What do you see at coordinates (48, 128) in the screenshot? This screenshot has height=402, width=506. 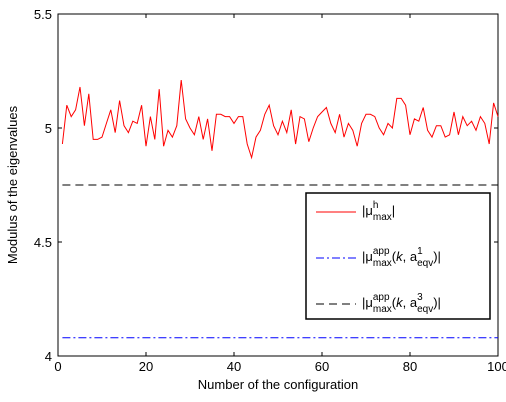 I see `y-tick-label: 5` at bounding box center [48, 128].